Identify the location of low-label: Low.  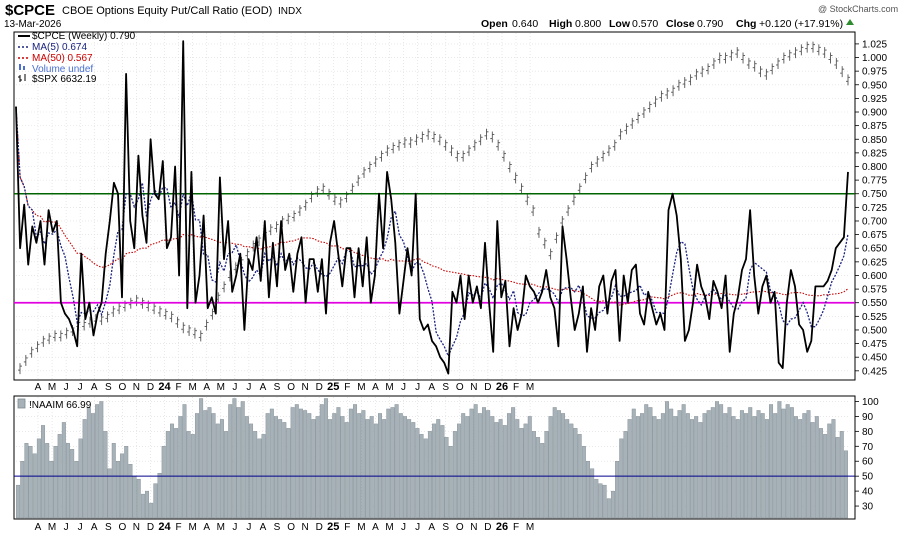
(620, 24).